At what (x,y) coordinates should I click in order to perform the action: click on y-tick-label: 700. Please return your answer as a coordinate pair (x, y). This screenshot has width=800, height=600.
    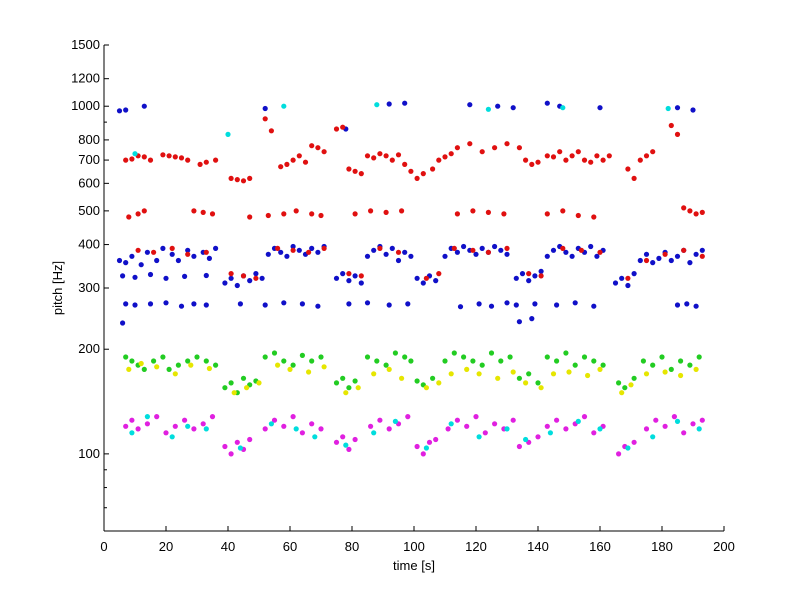
    Looking at the image, I should click on (89, 159).